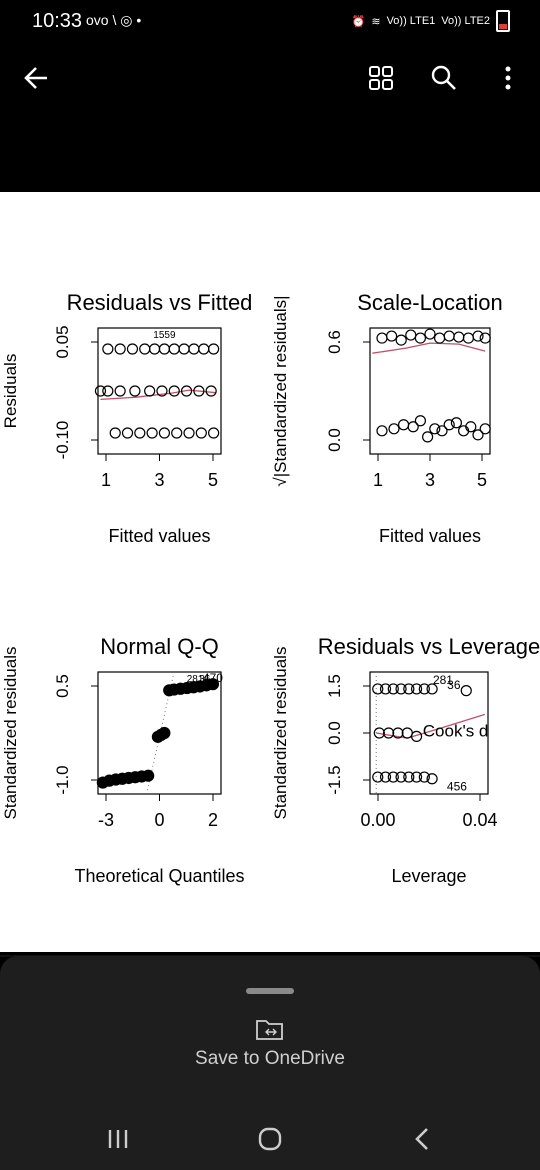 This screenshot has width=540, height=1170. I want to click on y-axis-label: Residuals, so click(10, 391).